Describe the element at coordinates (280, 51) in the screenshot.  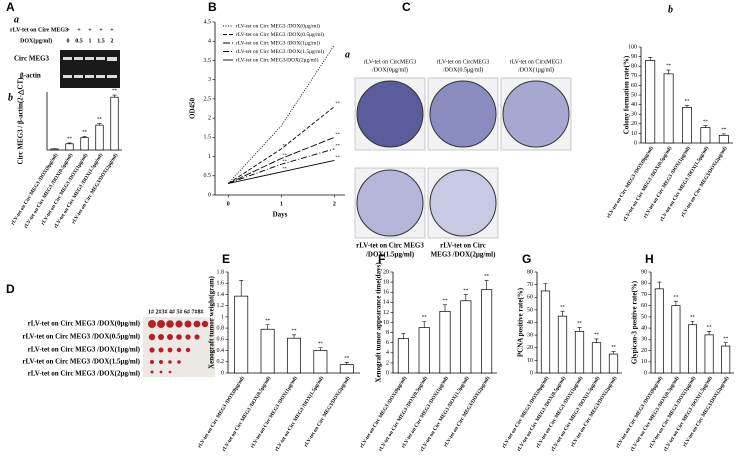
I see `legend-label: rLV-tet on Circ MEG3 /DOX(1.5μg/ml)` at that location.